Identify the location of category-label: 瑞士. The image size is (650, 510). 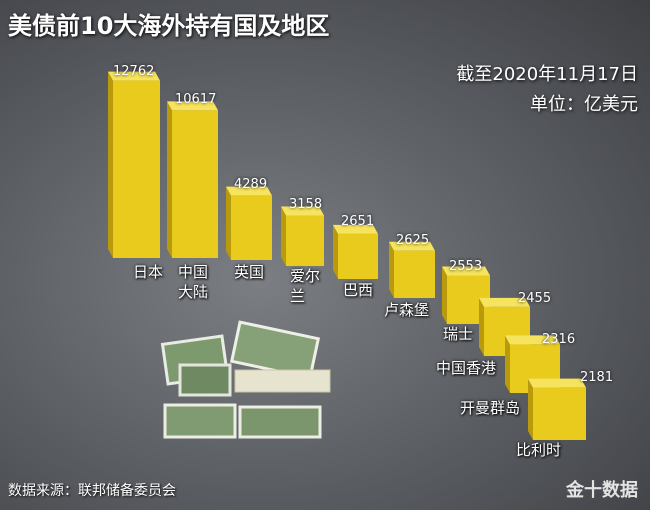
(458, 334).